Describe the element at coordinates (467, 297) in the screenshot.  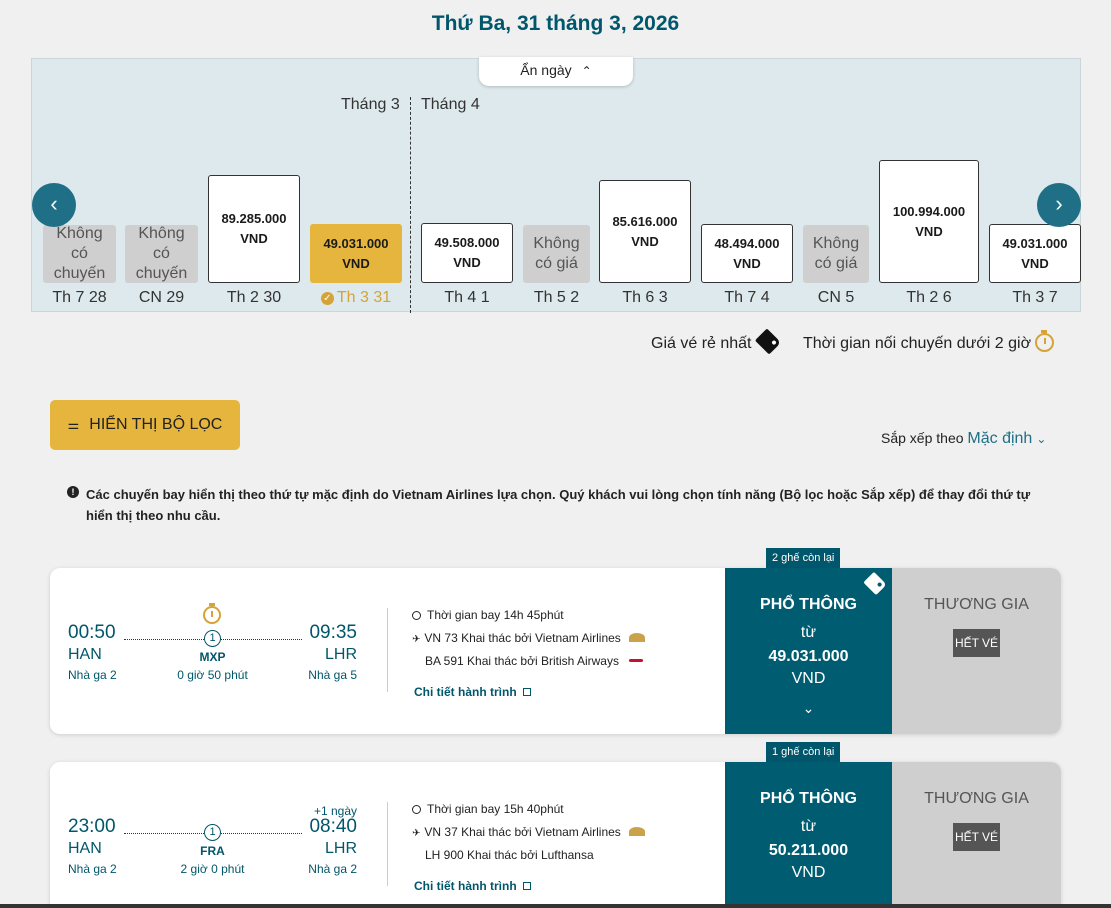
I see `day-label: Th 4 1` at that location.